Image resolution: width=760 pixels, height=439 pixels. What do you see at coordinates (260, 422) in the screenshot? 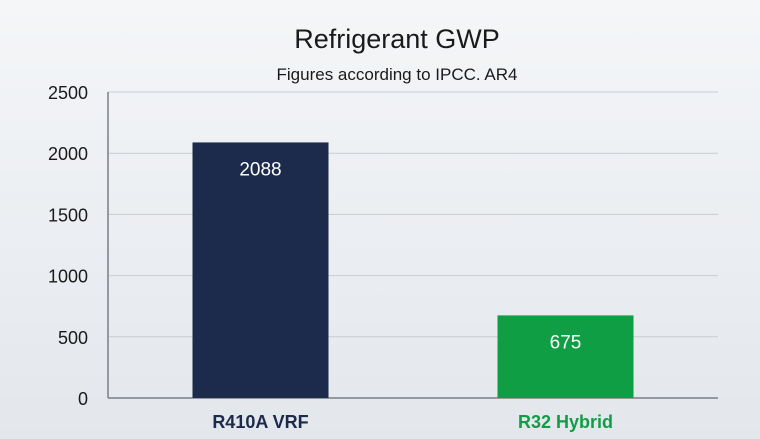
I see `x-category-label: R410A VRF` at bounding box center [260, 422].